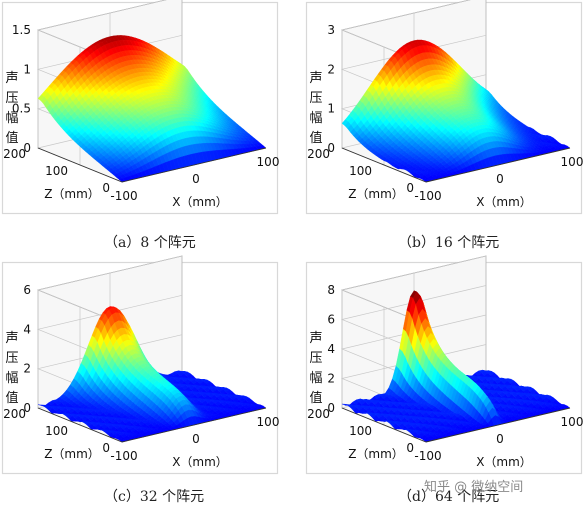  What do you see at coordinates (500, 179) in the screenshot?
I see `chart-b-xtick-label: 0` at bounding box center [500, 179].